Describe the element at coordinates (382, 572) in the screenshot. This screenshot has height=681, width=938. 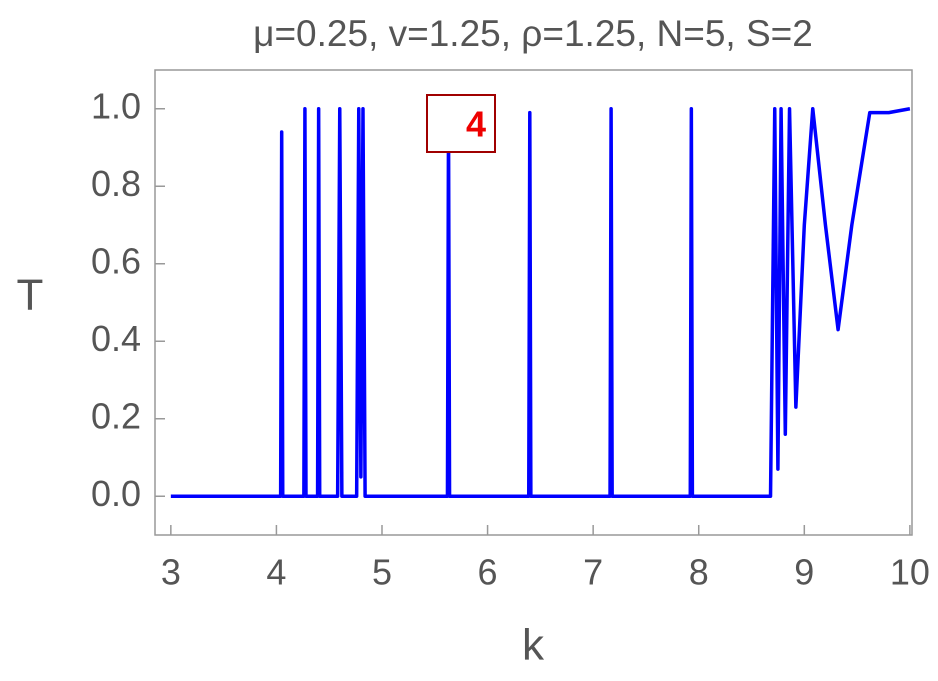
I see `x-tick-label: 5` at that location.